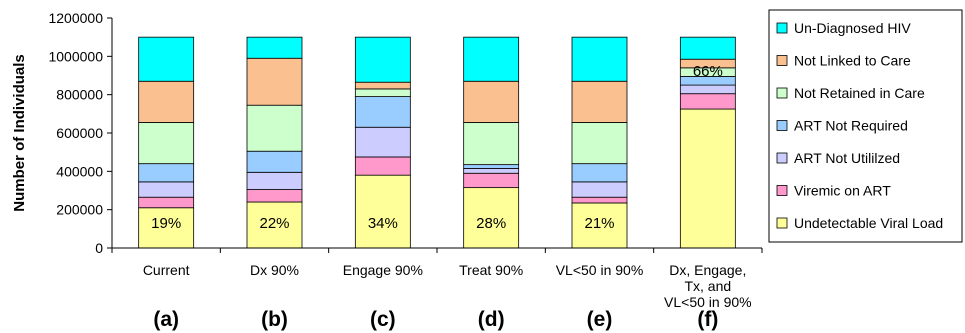  What do you see at coordinates (79, 171) in the screenshot?
I see `y-tick-label: 400000` at bounding box center [79, 171].